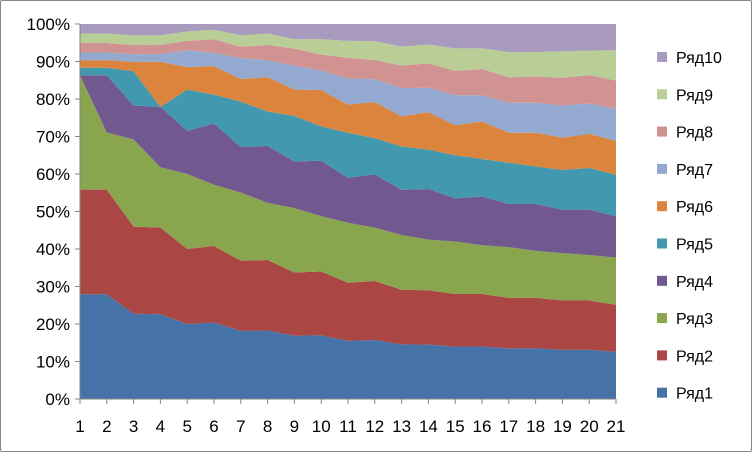 The width and height of the screenshot is (752, 452). I want to click on x-tick-label: 10, so click(321, 426).